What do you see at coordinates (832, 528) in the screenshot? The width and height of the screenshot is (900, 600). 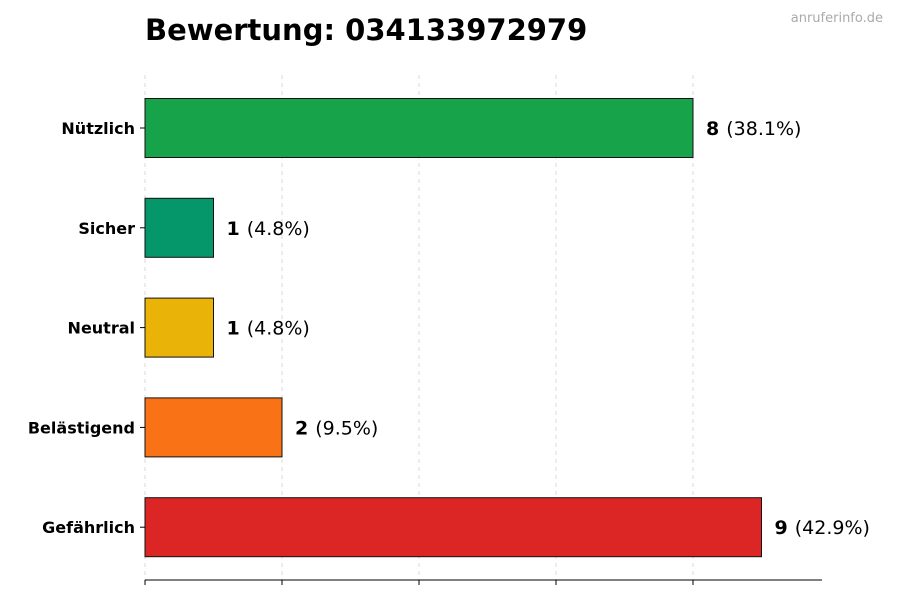 I see `data-label-percent: (42.9%)` at bounding box center [832, 528].